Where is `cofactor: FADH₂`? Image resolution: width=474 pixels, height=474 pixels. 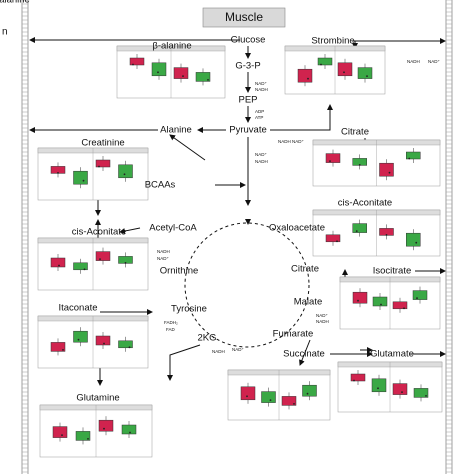 cofactor: FADH₂ is located at coordinates (171, 322).